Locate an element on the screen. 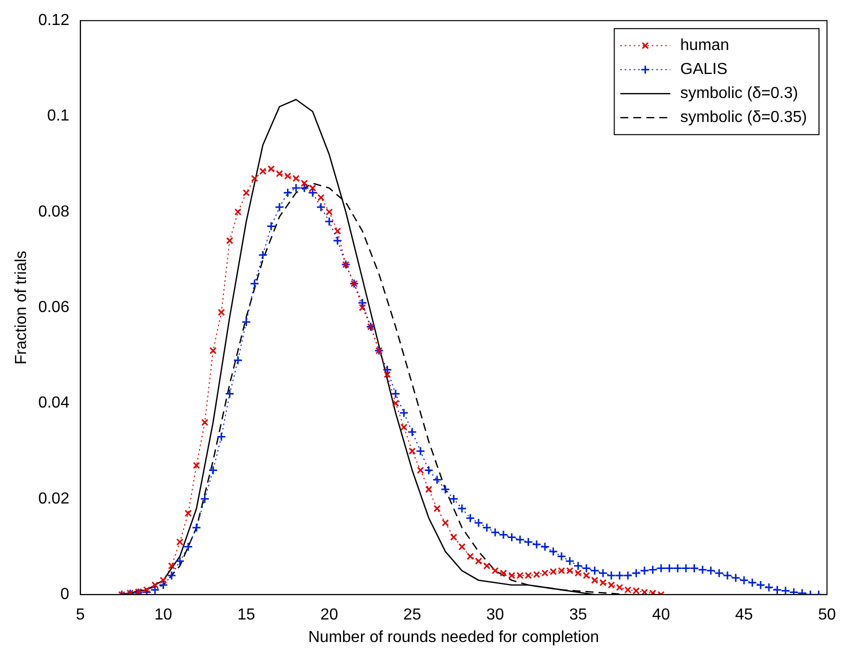 This screenshot has height=655, width=849. x-tick-label: 25 is located at coordinates (412, 615).